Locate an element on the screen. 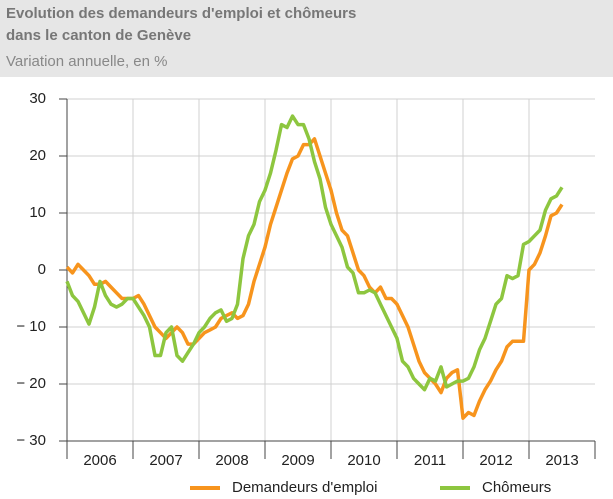 The image size is (613, 499). y-tick-label: − 20 is located at coordinates (31, 383).